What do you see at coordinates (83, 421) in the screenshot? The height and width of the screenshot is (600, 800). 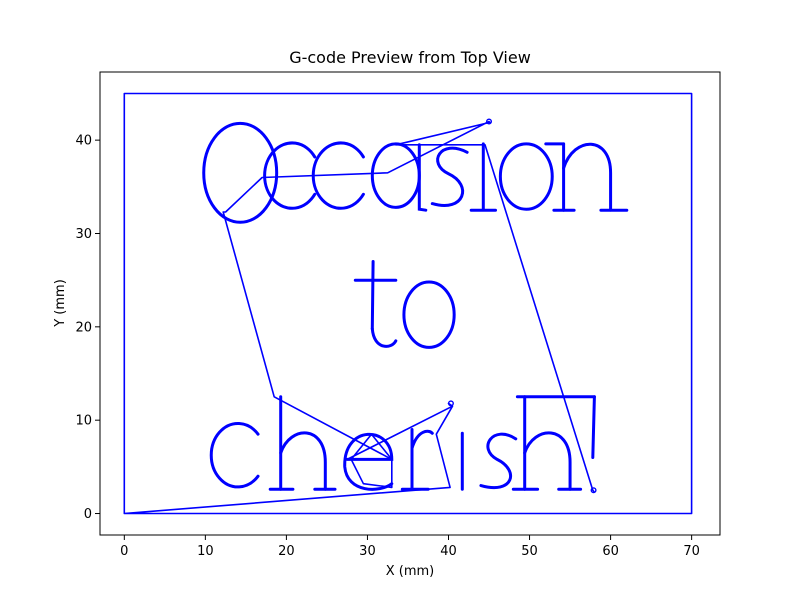 I see `y-tick-label: 10` at bounding box center [83, 421].